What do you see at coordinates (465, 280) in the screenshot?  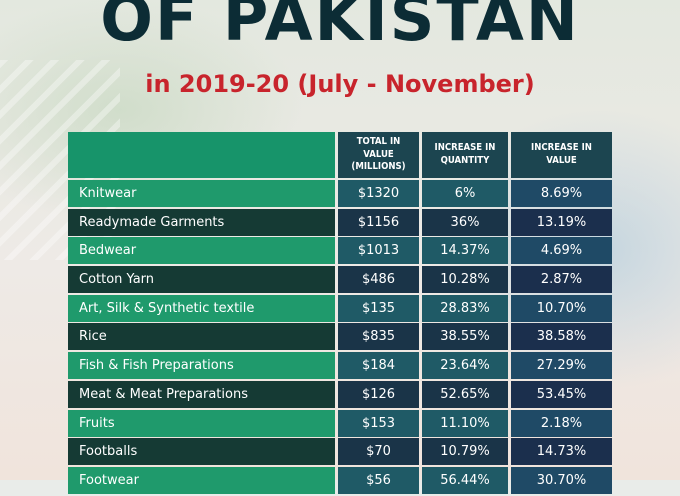 I see `increase-quantity: 10.28%` at bounding box center [465, 280].